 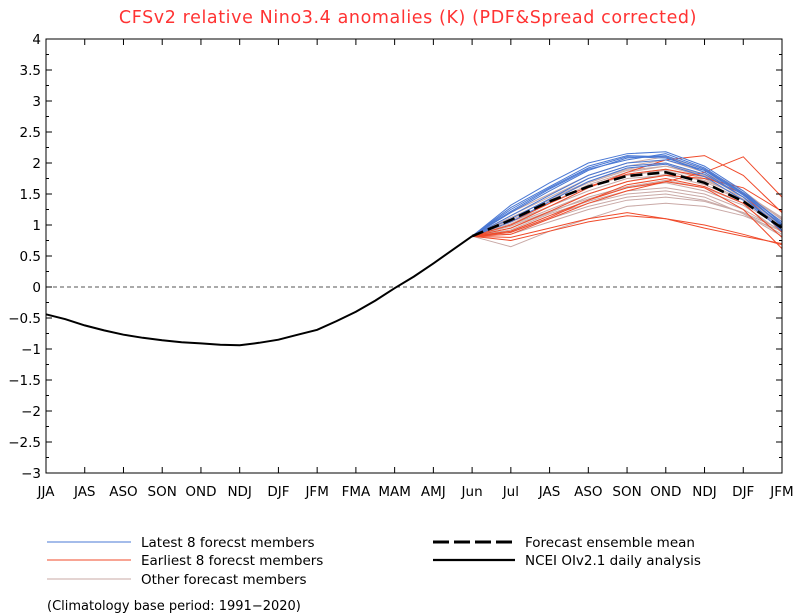 What do you see at coordinates (613, 561) in the screenshot?
I see `legend-label-analysis: NCEI OIv2.1 daily analysis` at bounding box center [613, 561].